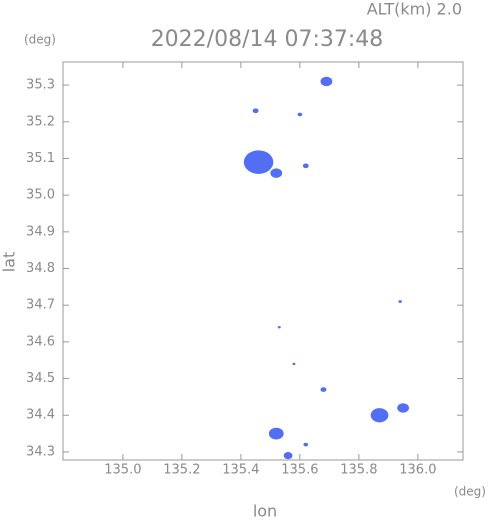 The image size is (491, 521). What do you see at coordinates (40, 158) in the screenshot?
I see `y-tick-label: 35.1` at bounding box center [40, 158].